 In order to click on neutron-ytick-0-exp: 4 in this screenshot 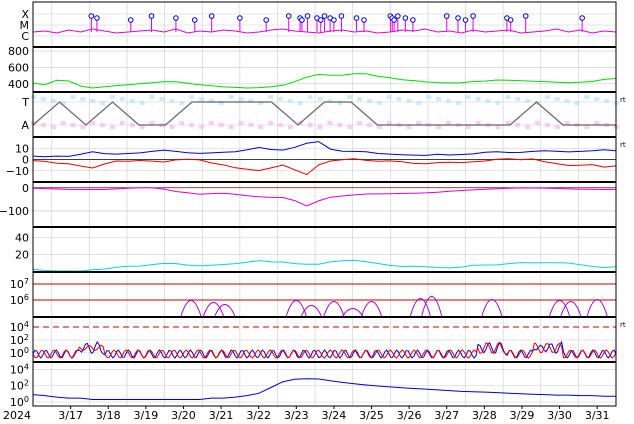, I will do `click(26, 366)`.